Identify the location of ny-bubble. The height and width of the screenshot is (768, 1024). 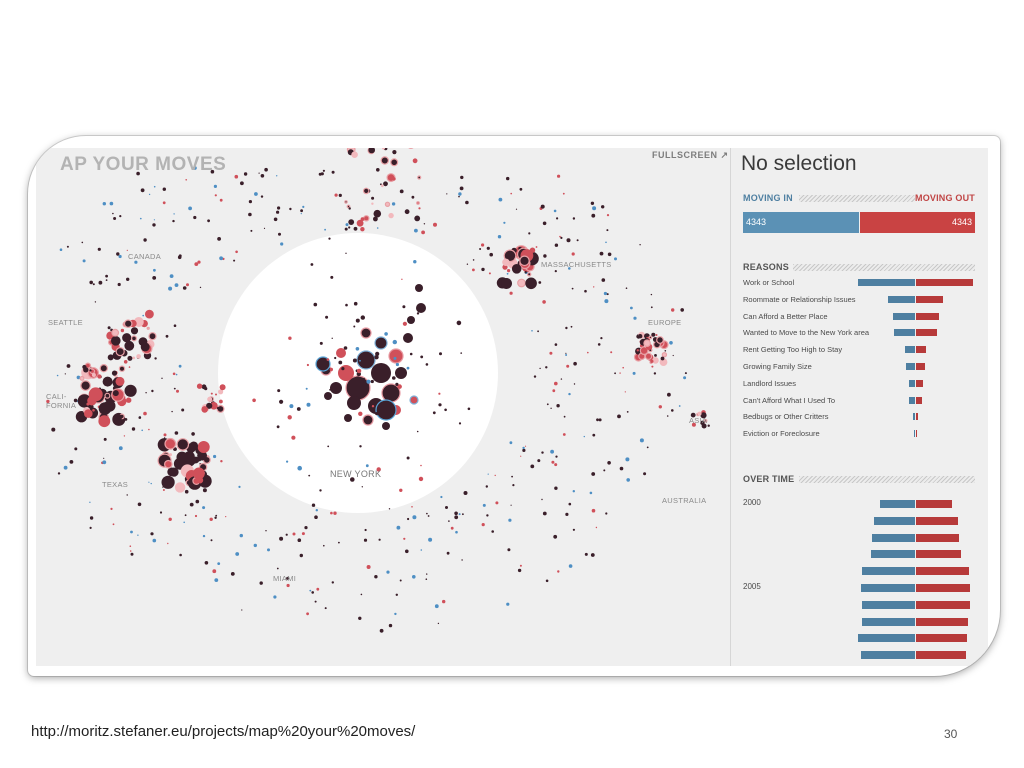
(411, 320).